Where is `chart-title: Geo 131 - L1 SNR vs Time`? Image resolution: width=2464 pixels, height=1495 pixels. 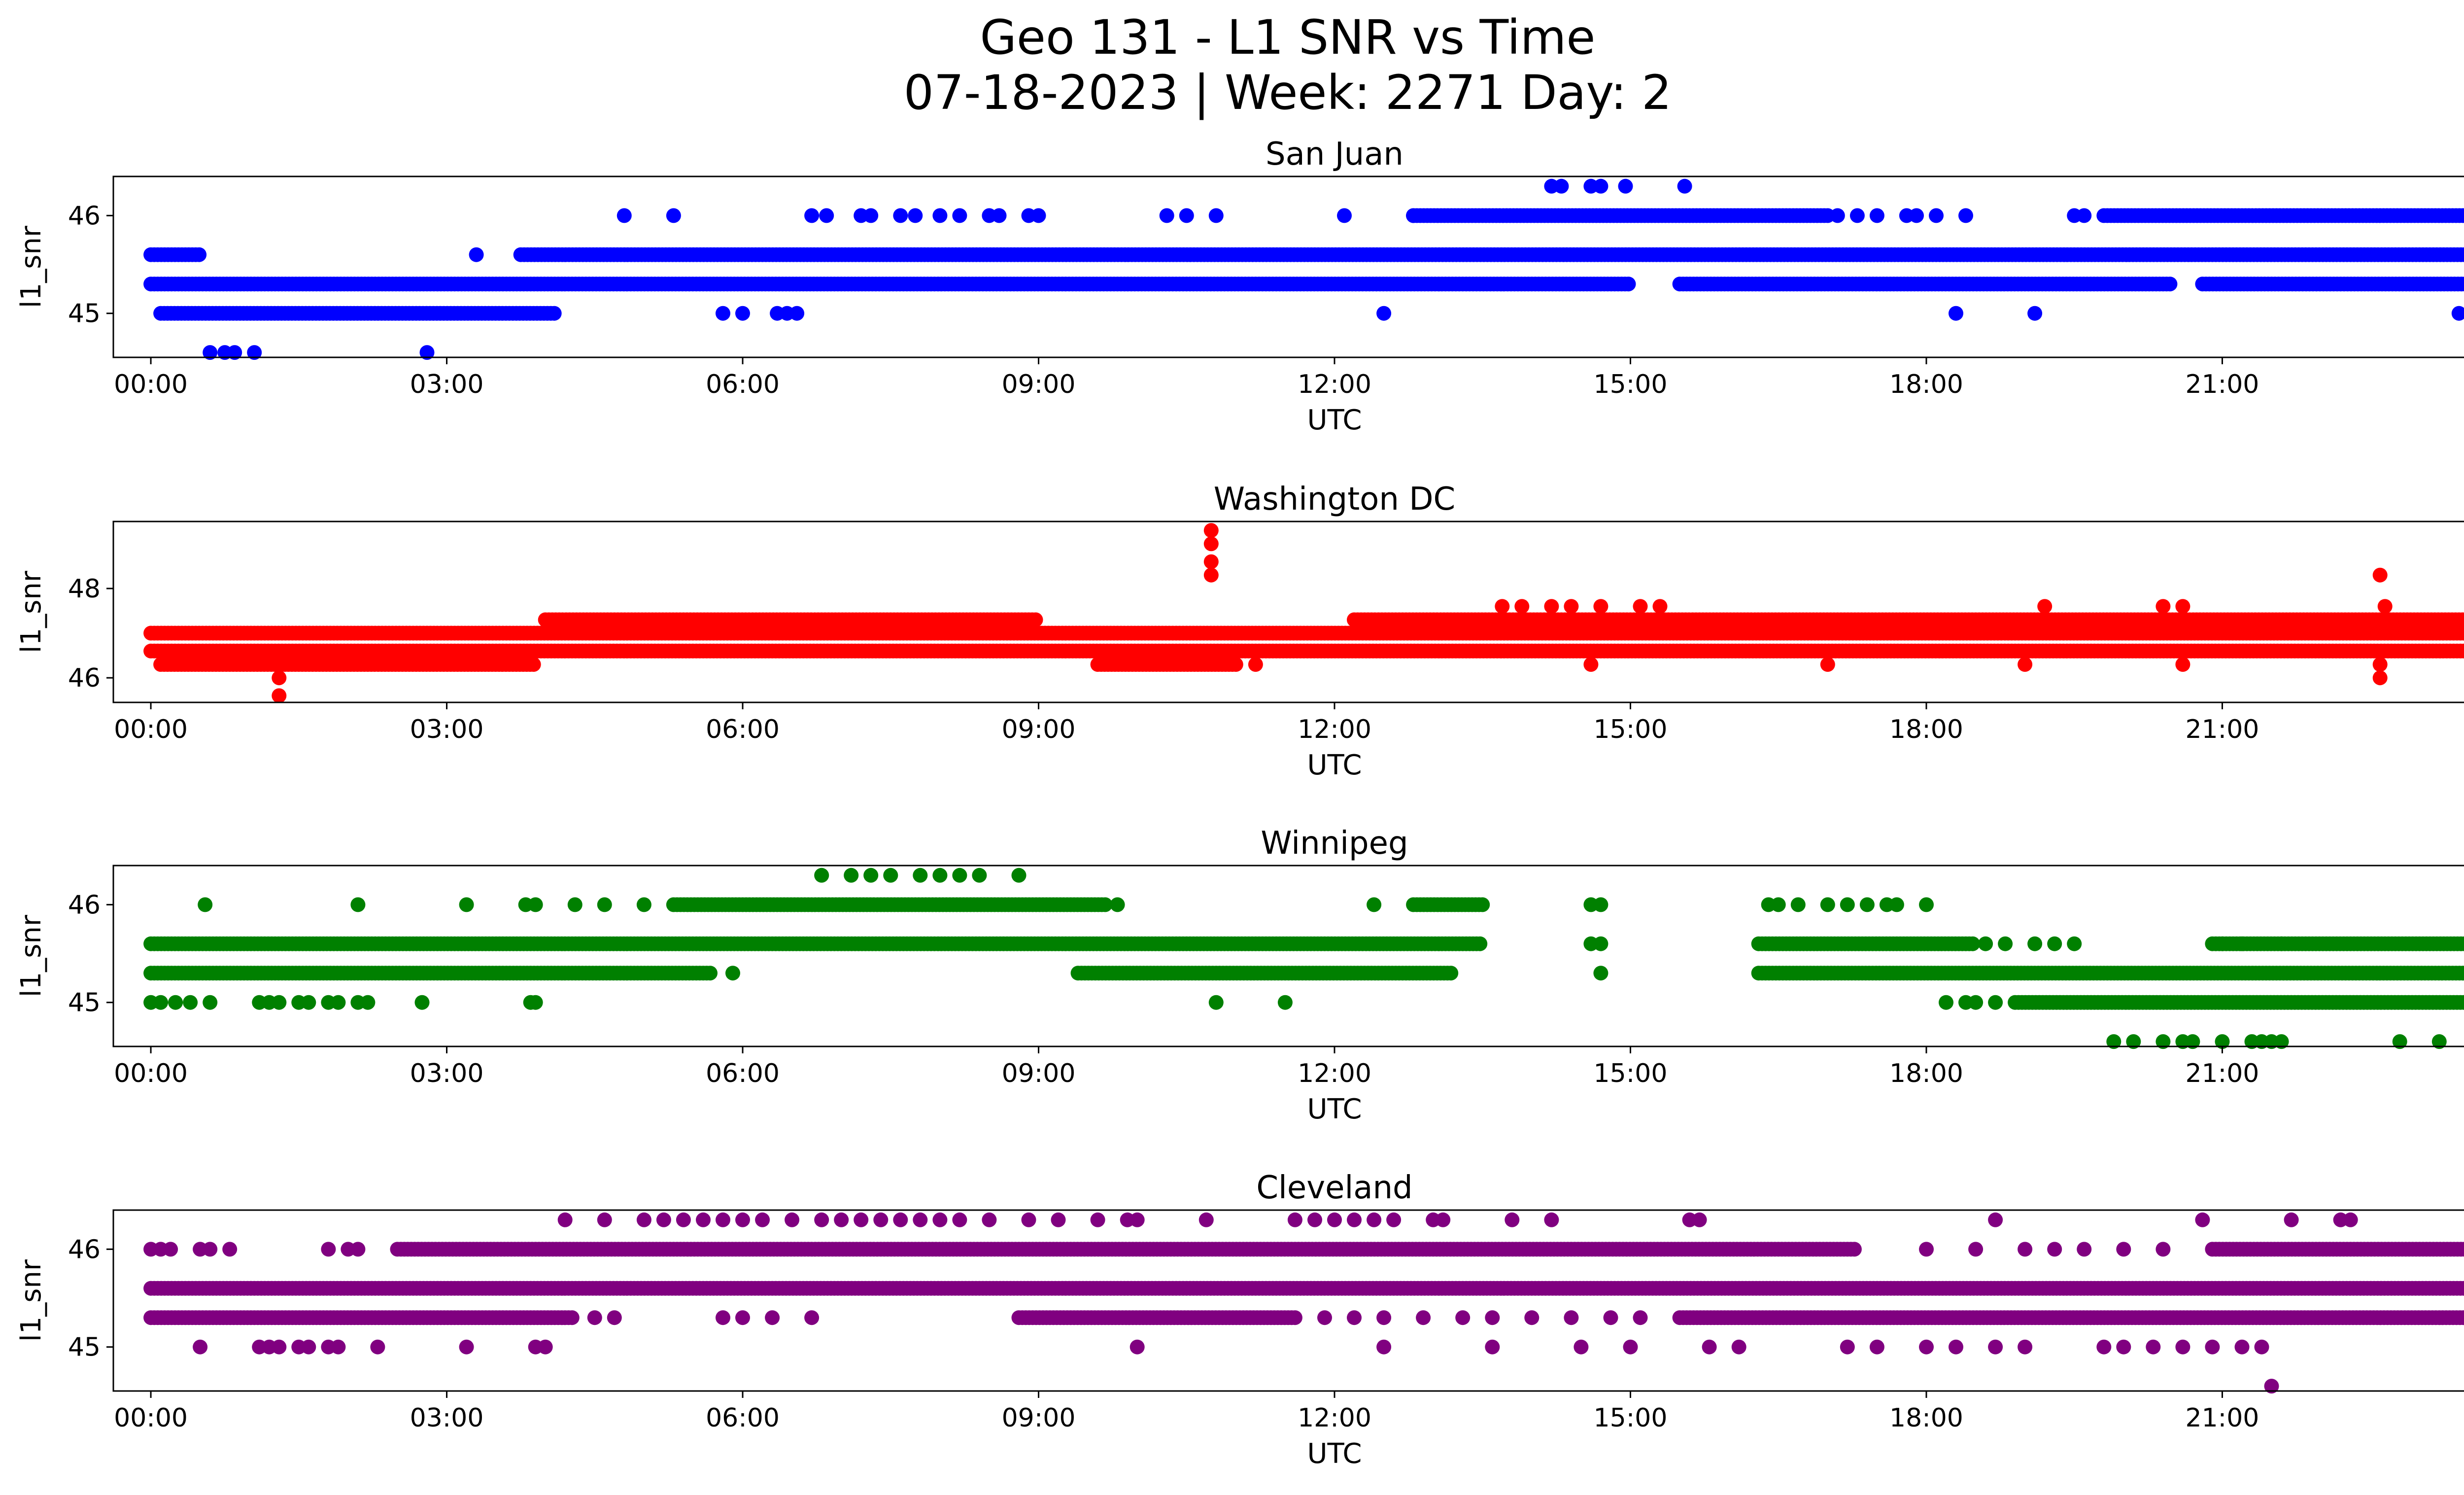
chart-title: Geo 131 - L1 SNR vs Time is located at coordinates (1288, 37).